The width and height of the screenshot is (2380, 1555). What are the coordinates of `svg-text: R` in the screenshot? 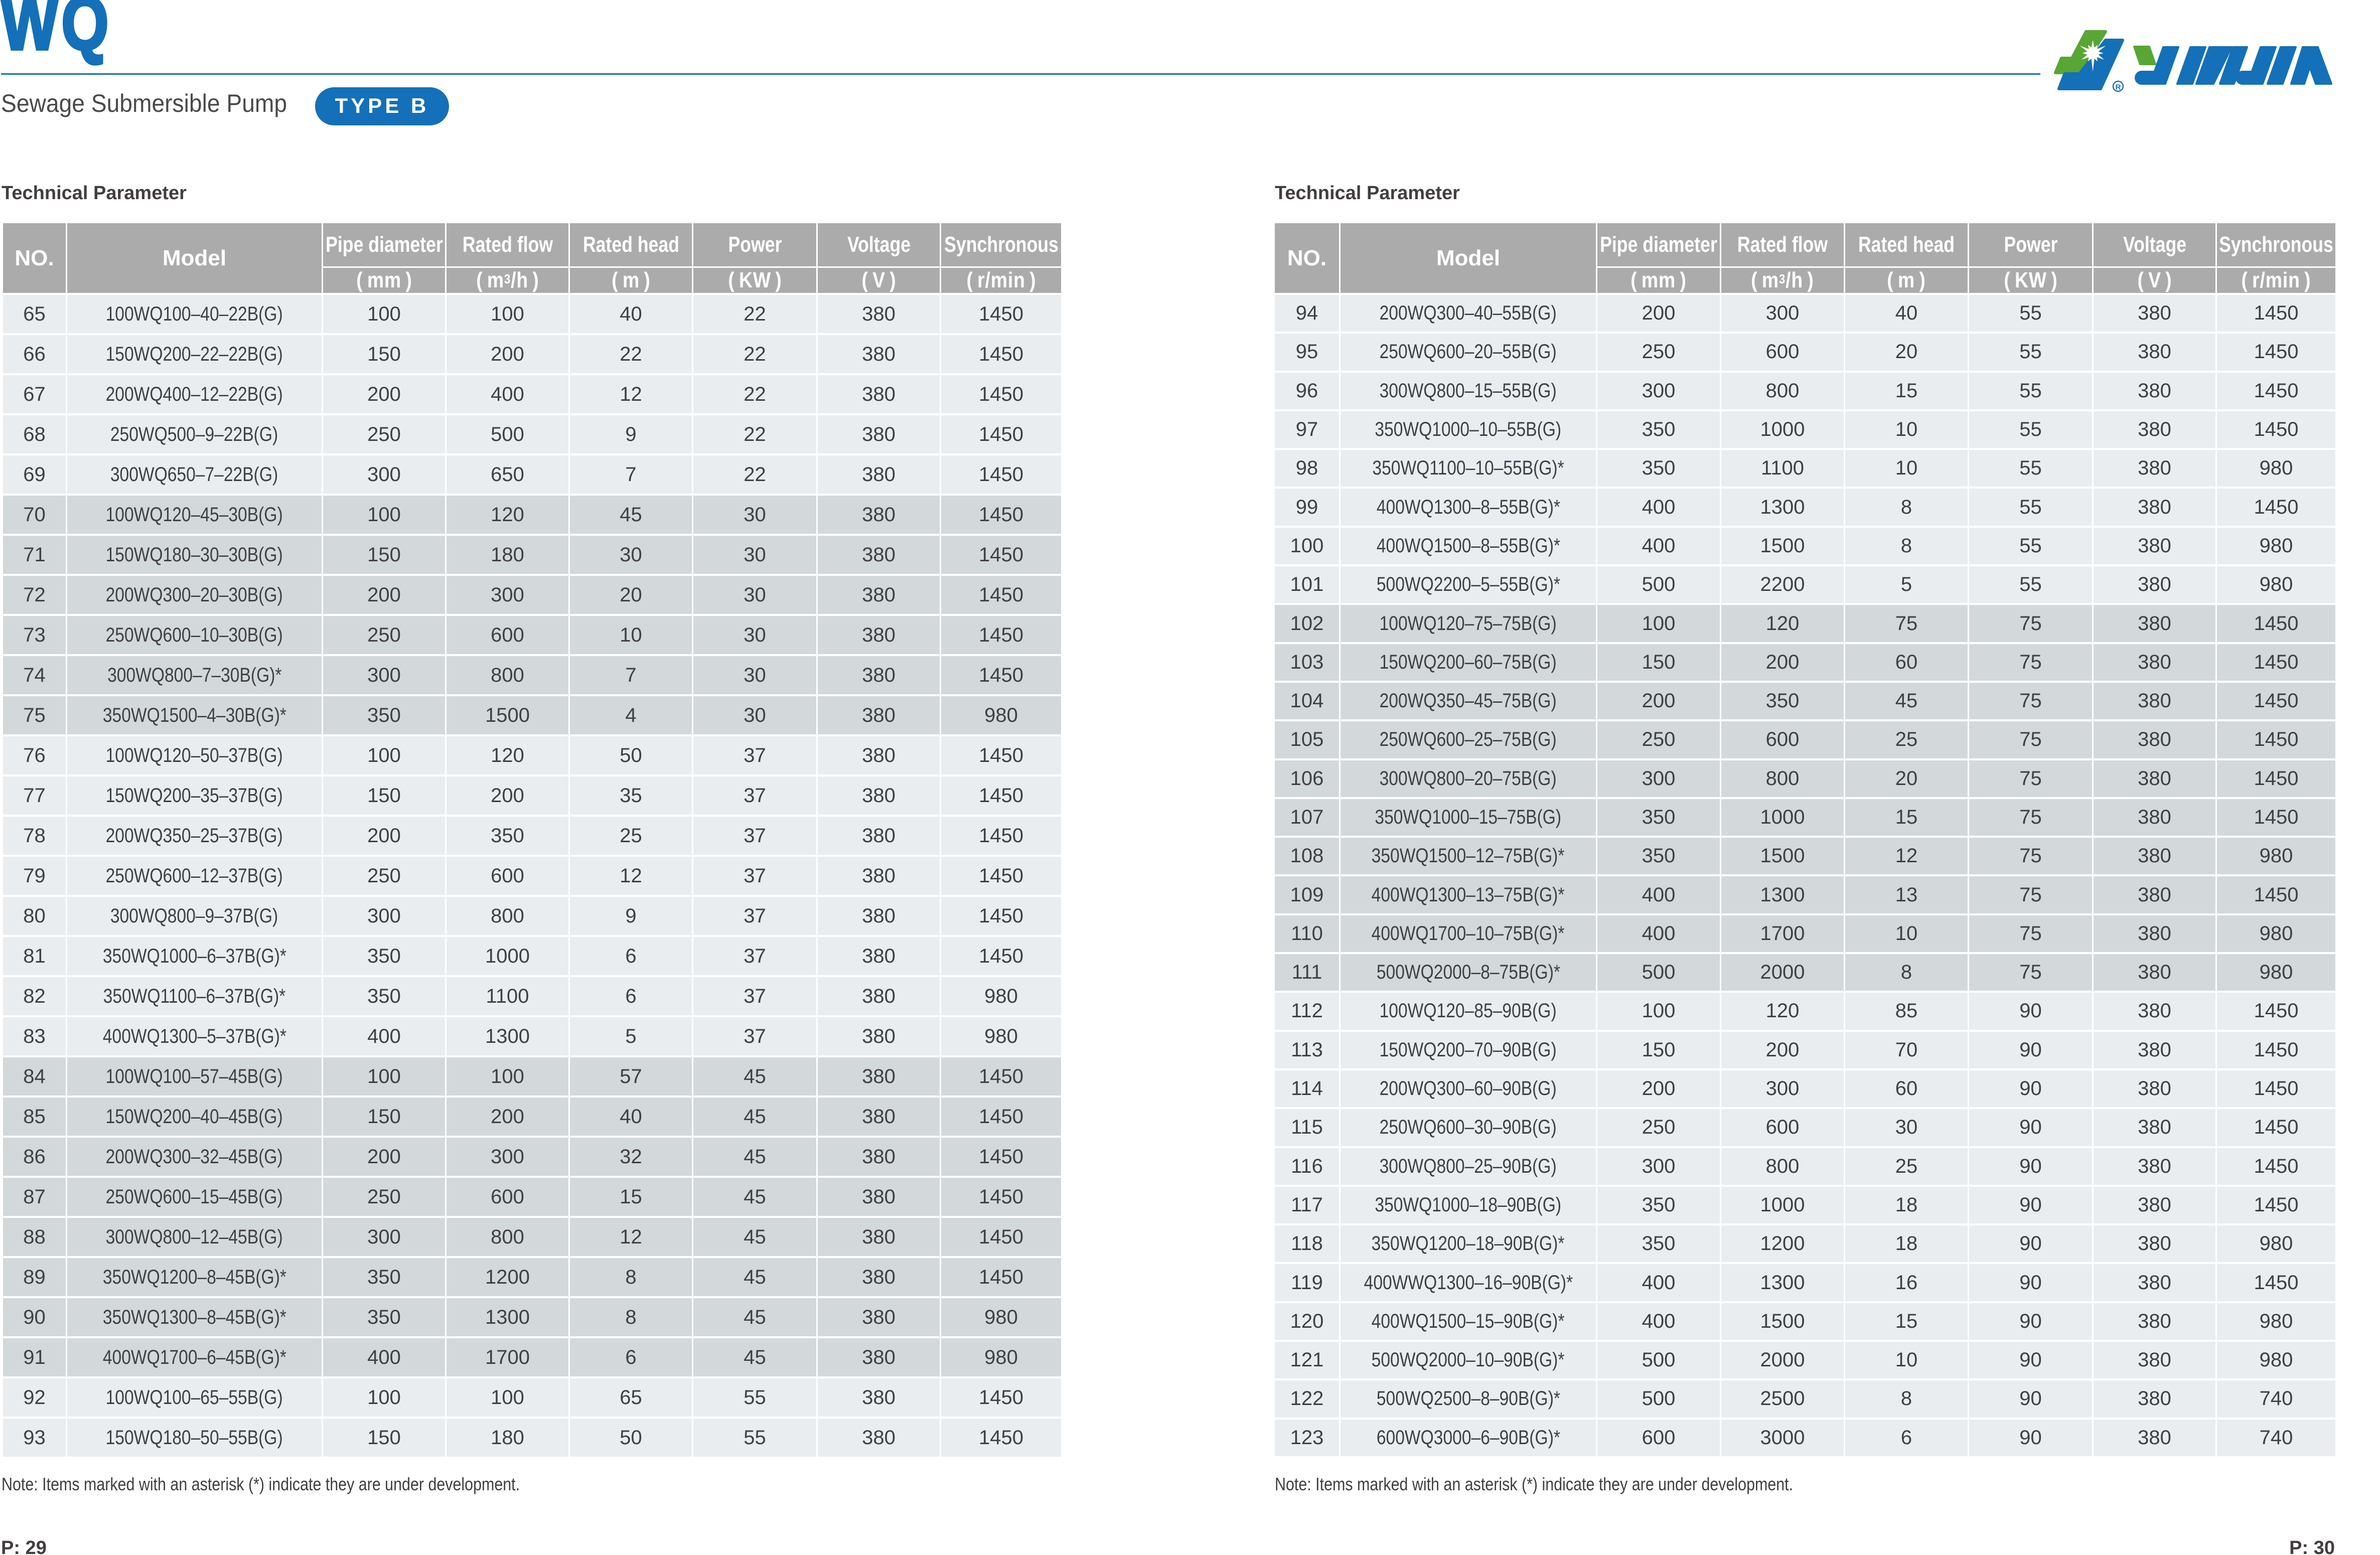 It's located at (2118, 87).